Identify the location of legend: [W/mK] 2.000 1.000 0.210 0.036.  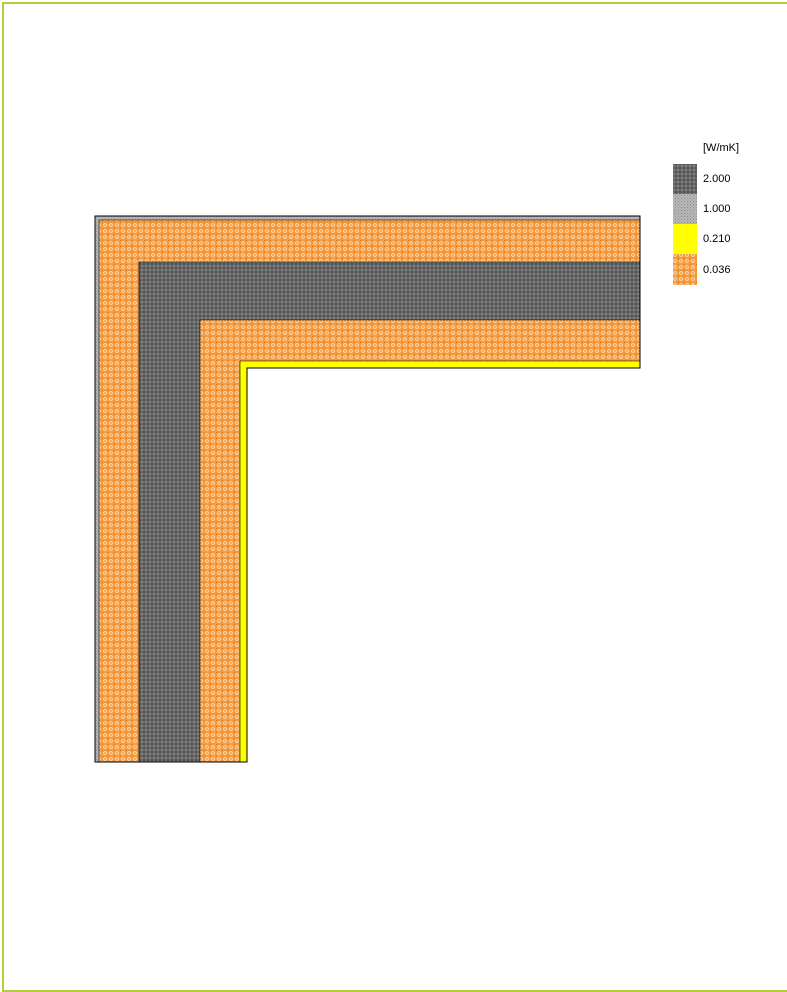
(706, 213).